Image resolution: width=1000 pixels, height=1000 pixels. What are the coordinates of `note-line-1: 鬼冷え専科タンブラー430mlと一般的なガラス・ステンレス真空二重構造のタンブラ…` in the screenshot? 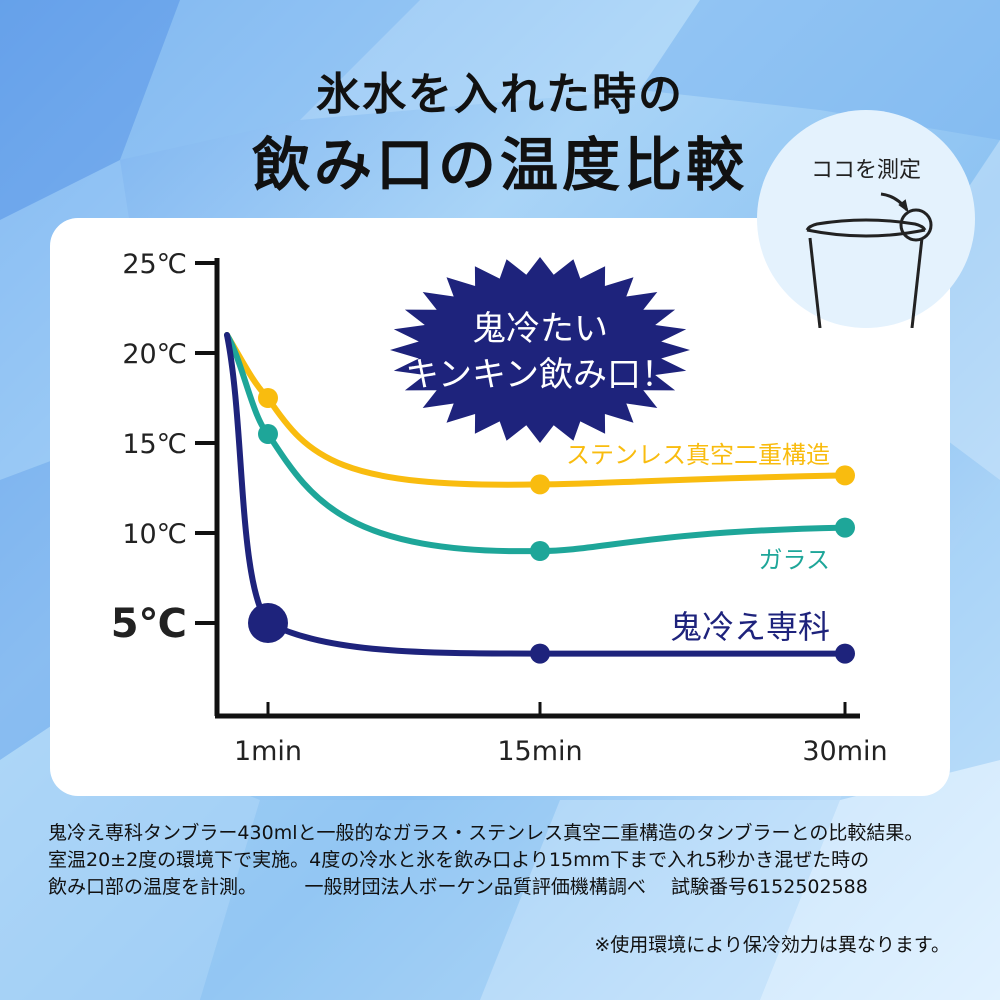 It's located at (486, 833).